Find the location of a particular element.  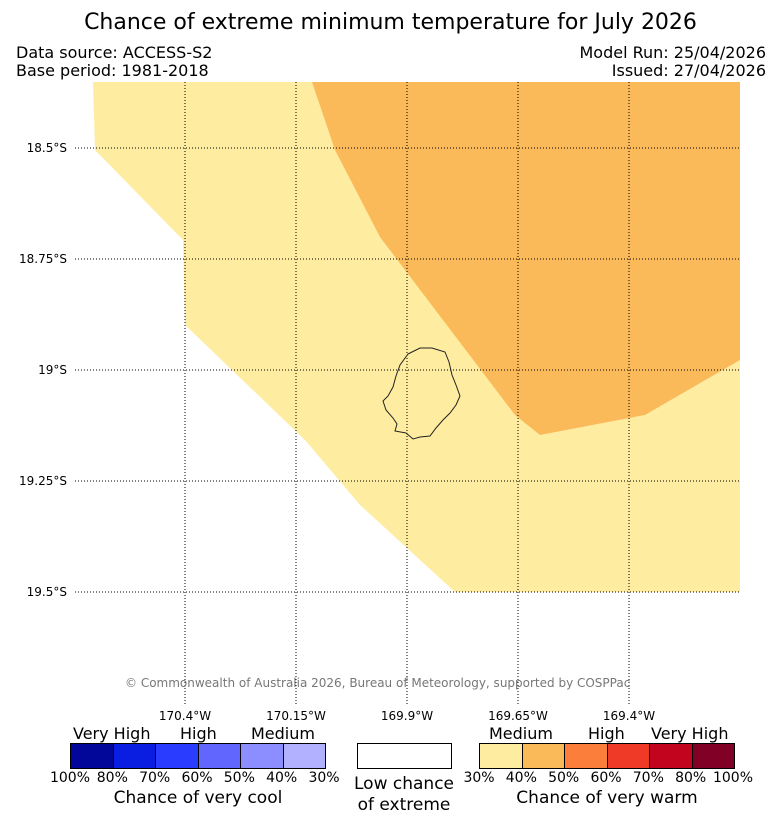

cool-colorbar is located at coordinates (198, 756).